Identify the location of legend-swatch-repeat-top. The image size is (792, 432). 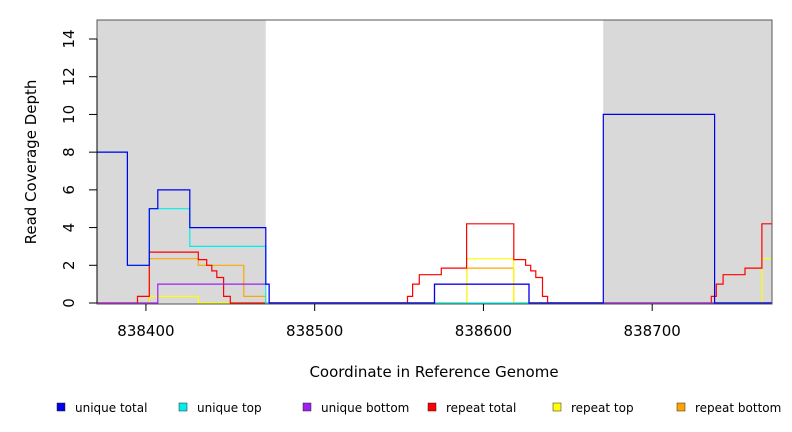
(557, 407).